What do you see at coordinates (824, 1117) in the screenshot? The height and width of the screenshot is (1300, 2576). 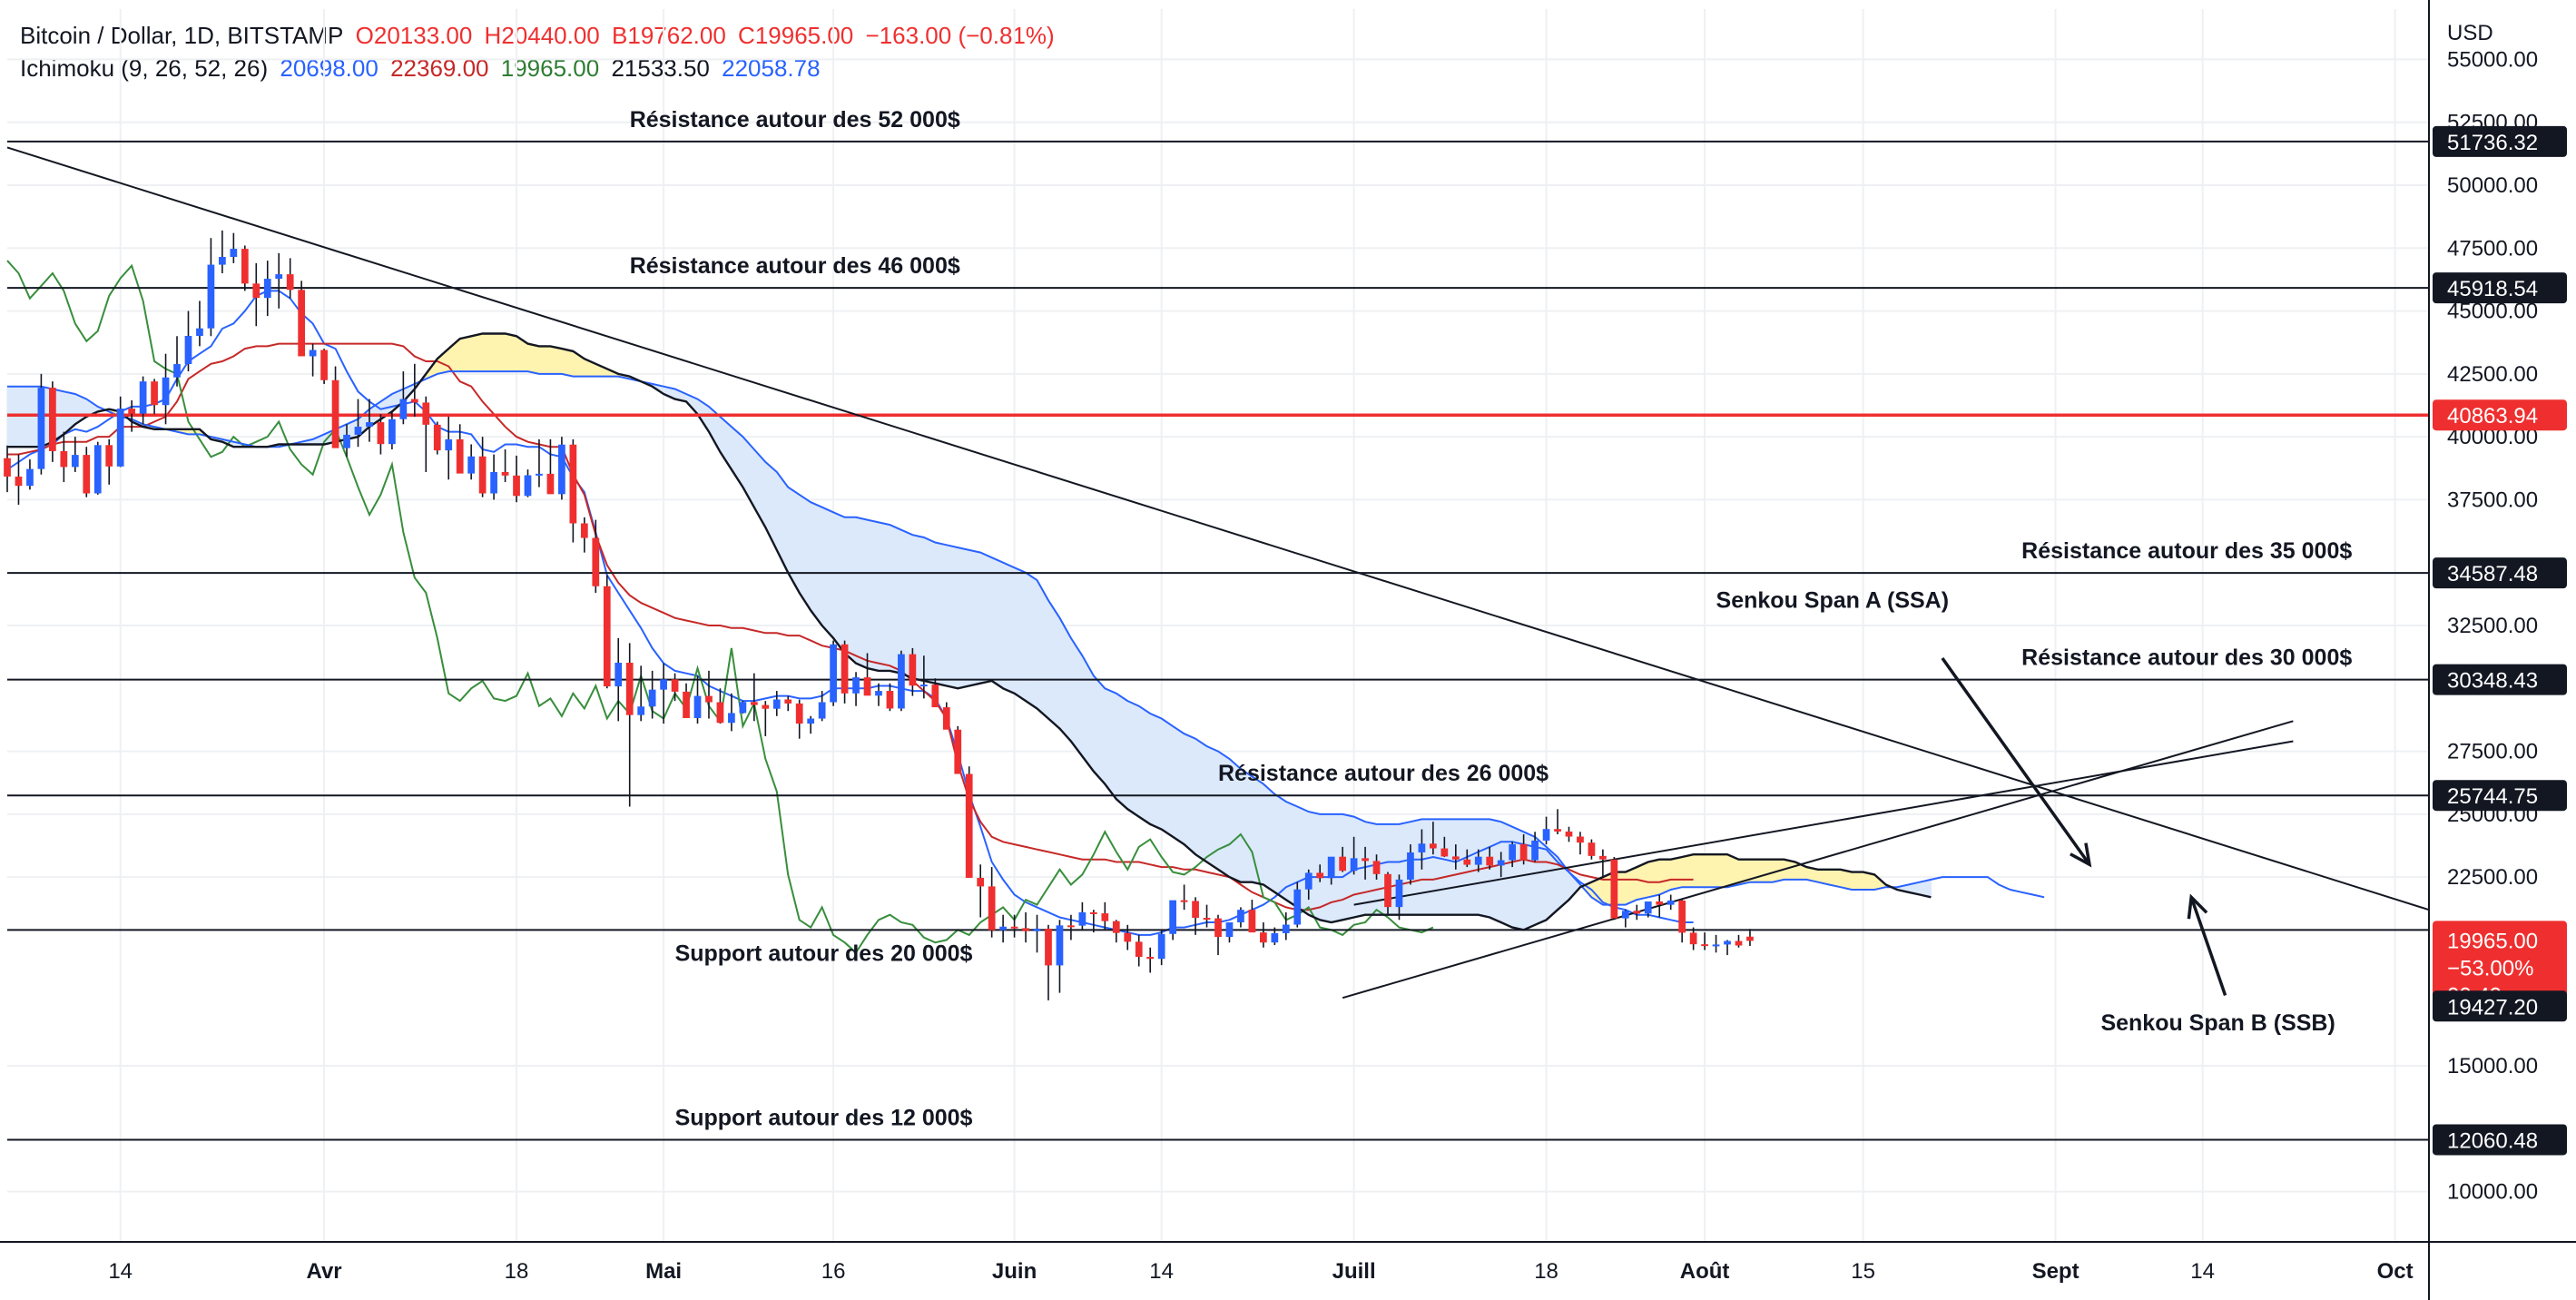 I see `level-annotation: Support autour des 12 000$` at bounding box center [824, 1117].